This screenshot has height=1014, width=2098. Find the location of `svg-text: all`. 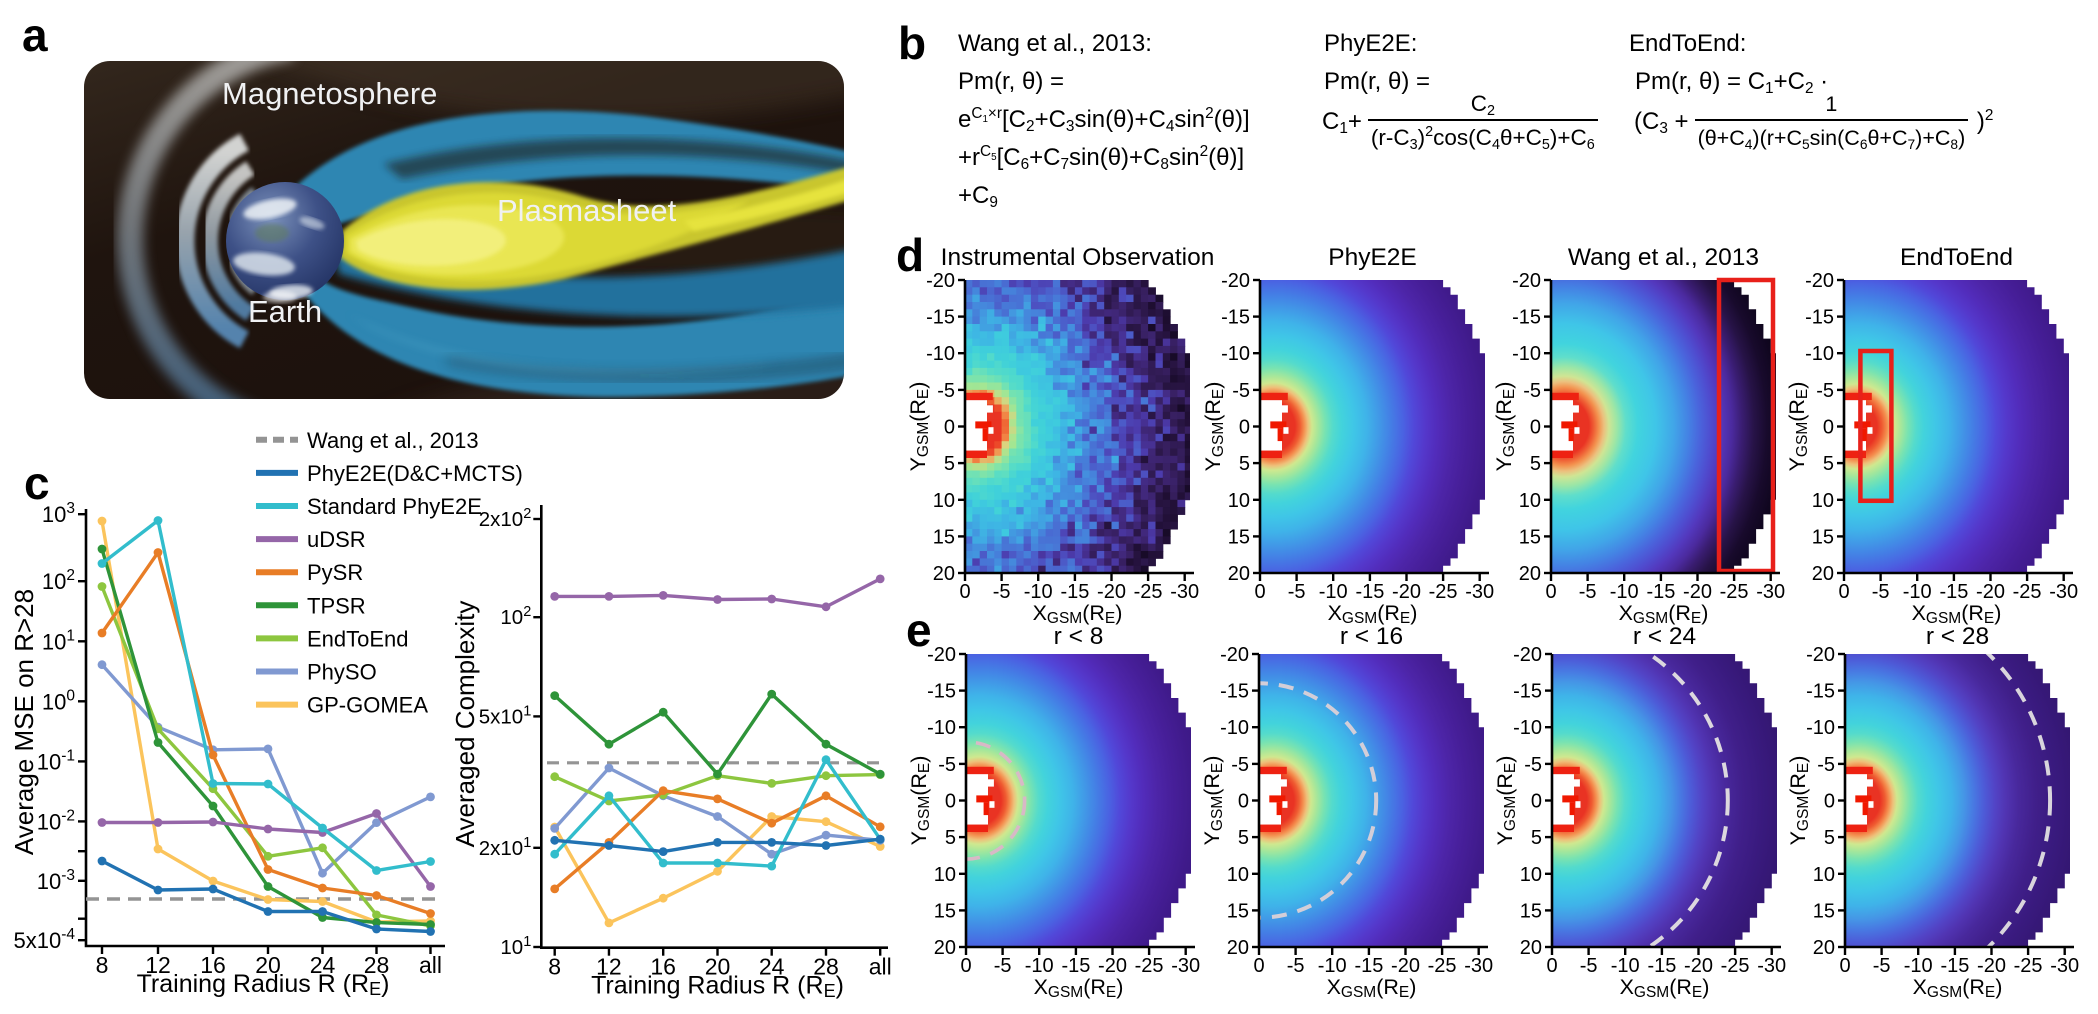

svg-text: all is located at coordinates (430, 965).